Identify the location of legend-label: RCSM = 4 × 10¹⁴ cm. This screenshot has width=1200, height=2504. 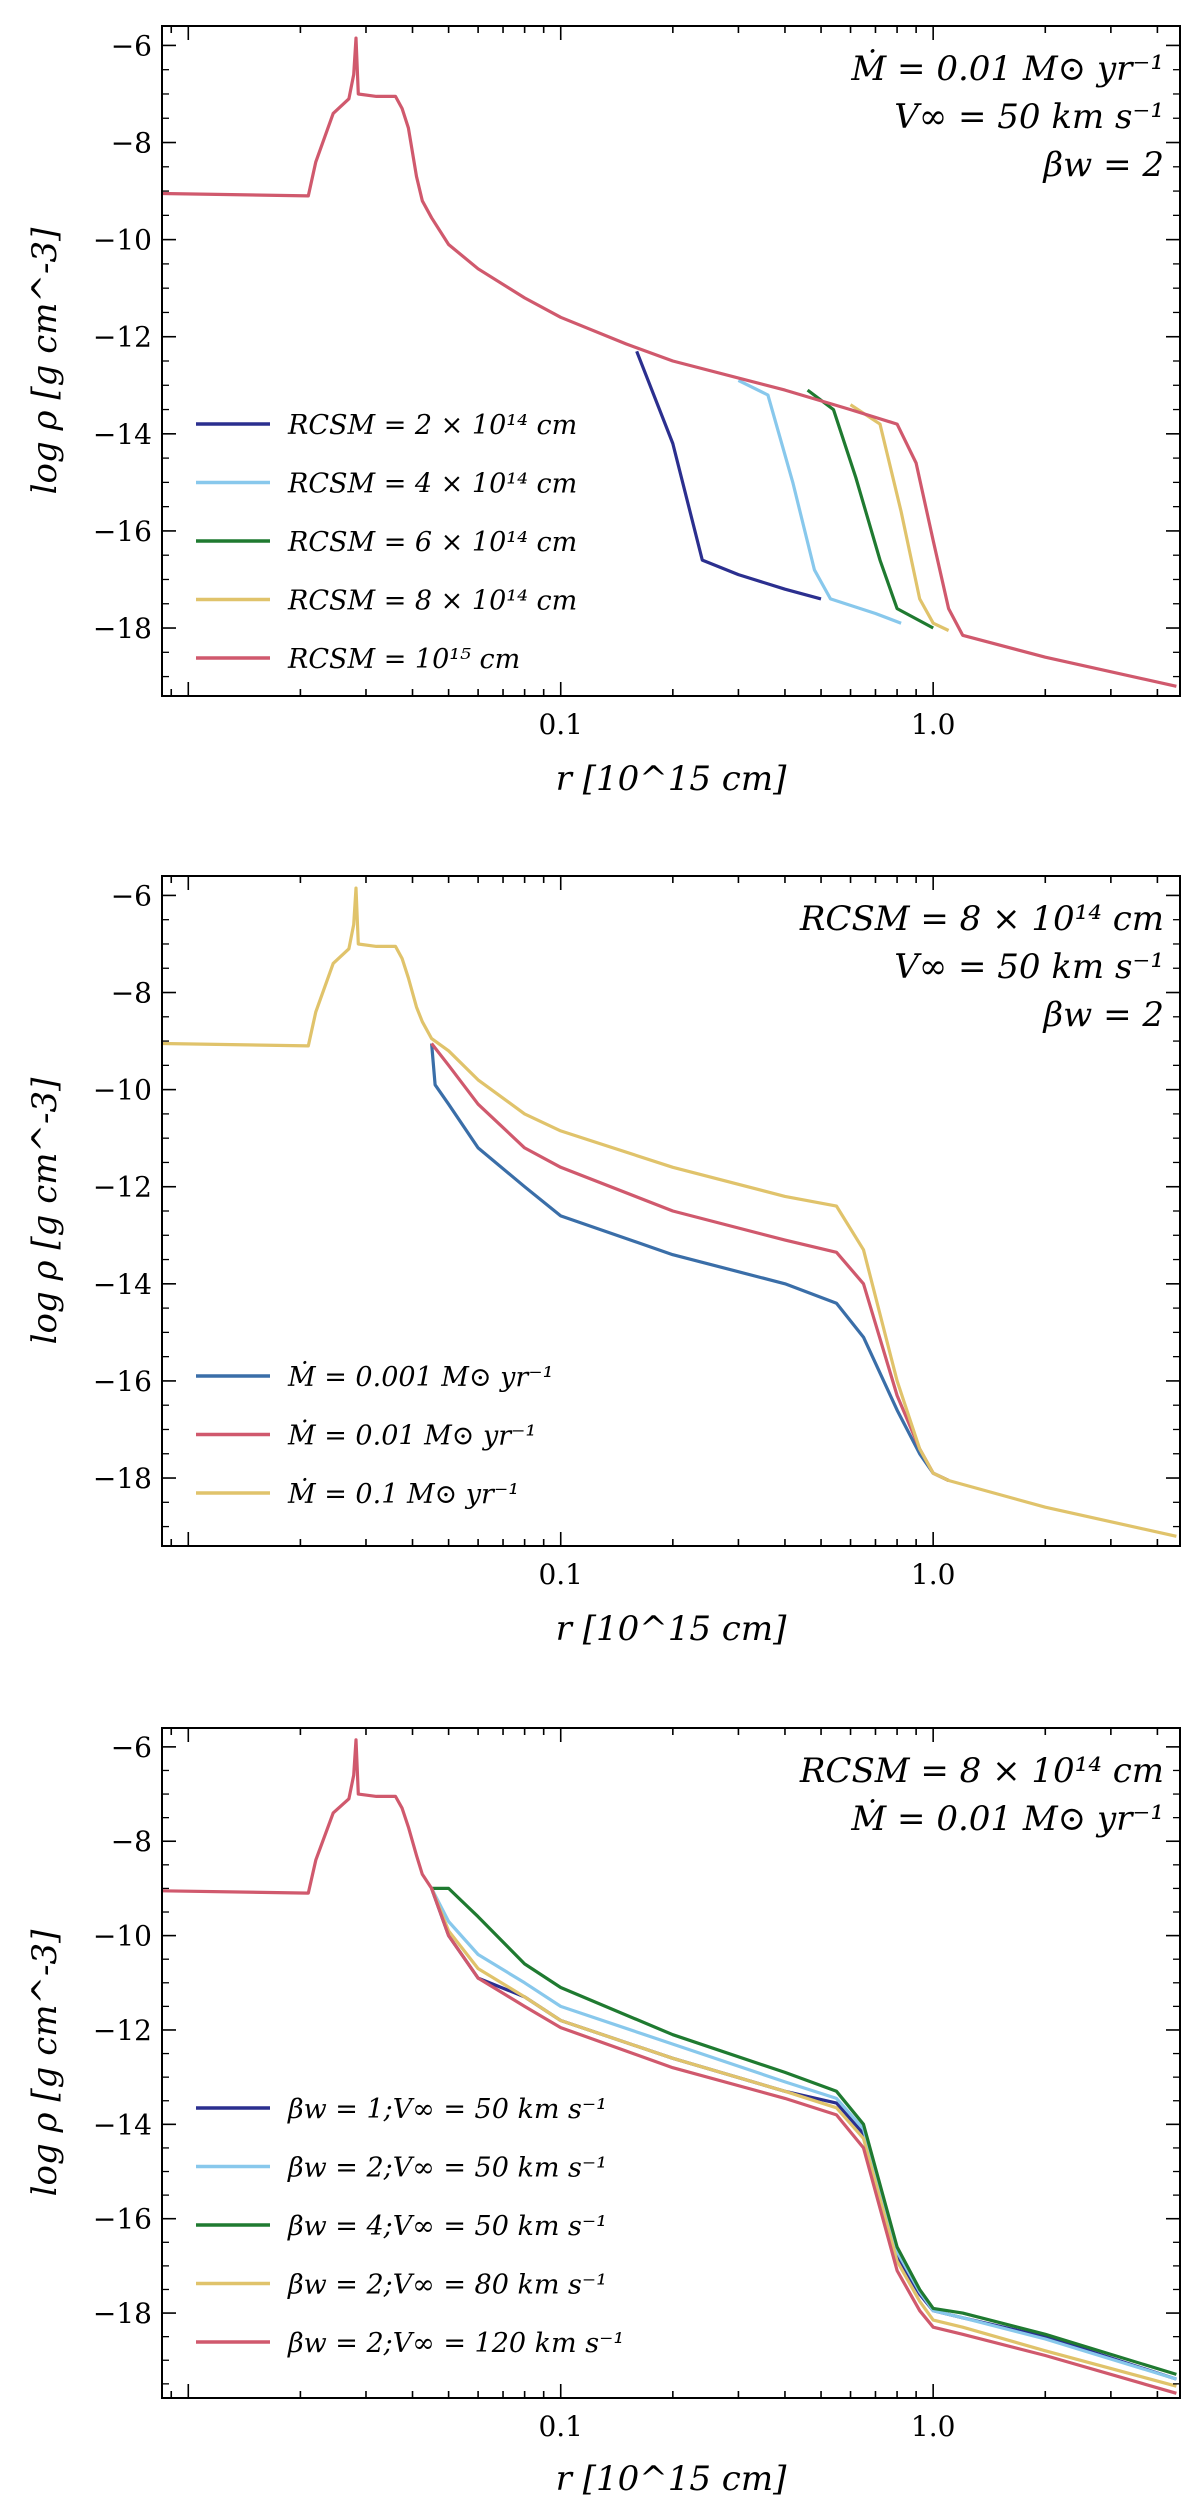
(432, 484).